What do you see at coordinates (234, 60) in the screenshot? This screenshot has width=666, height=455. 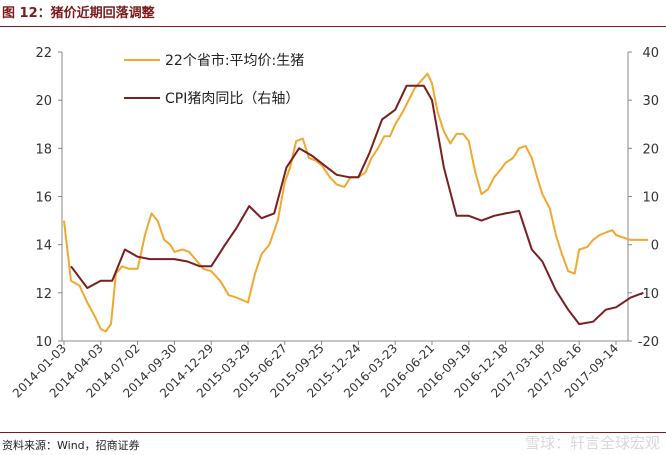 I see `legend-label-hog-price: 22个省市:平均价:生猪` at bounding box center [234, 60].